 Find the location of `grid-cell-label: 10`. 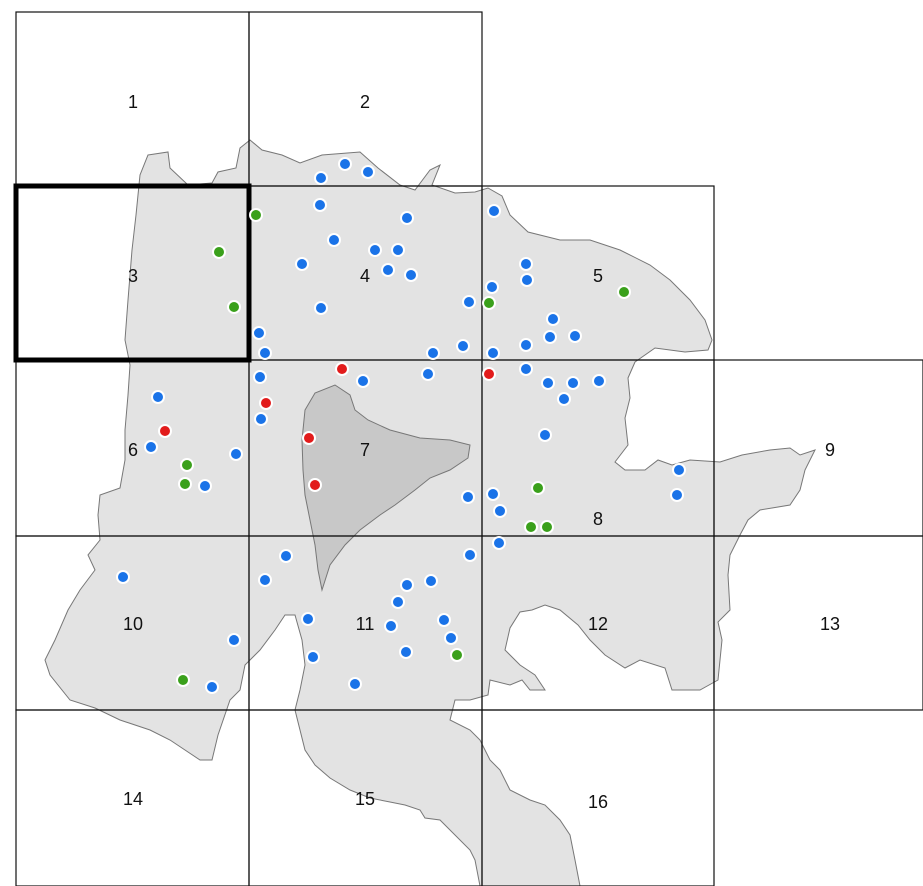

grid-cell-label: 10 is located at coordinates (133, 624).